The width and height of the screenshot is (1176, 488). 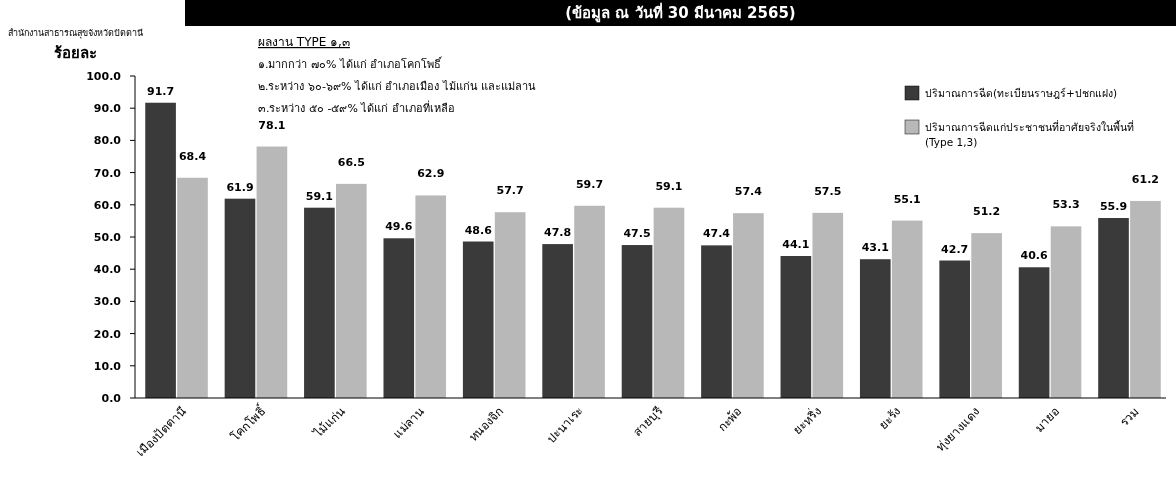 What do you see at coordinates (558, 233) in the screenshot?
I see `data-label: 47.8` at bounding box center [558, 233].